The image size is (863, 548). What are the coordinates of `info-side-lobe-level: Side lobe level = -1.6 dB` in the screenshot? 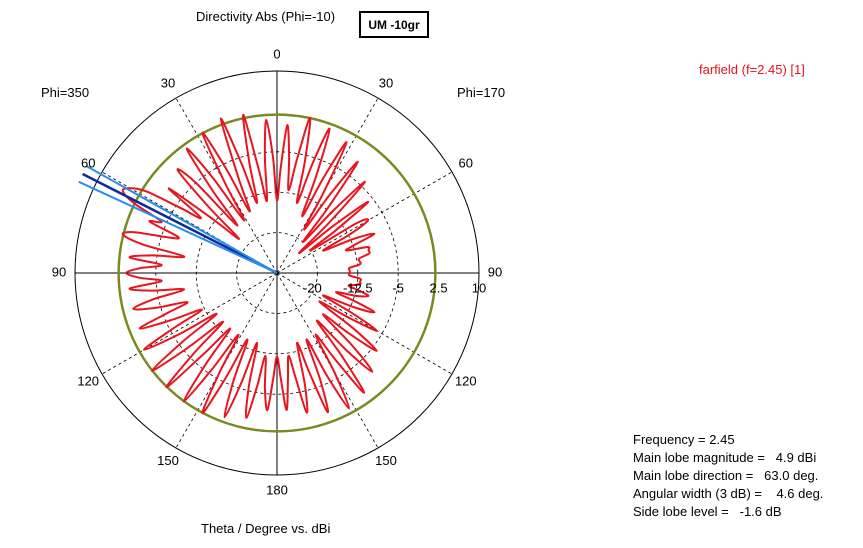 It's located at (728, 512).